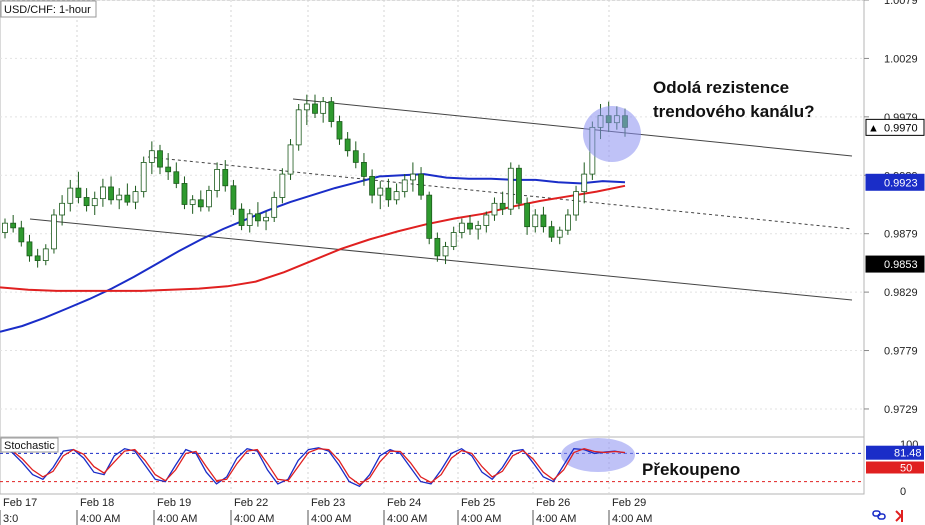 This screenshot has width=925, height=525. I want to click on overbought-annotation: Překoupeno, so click(691, 469).